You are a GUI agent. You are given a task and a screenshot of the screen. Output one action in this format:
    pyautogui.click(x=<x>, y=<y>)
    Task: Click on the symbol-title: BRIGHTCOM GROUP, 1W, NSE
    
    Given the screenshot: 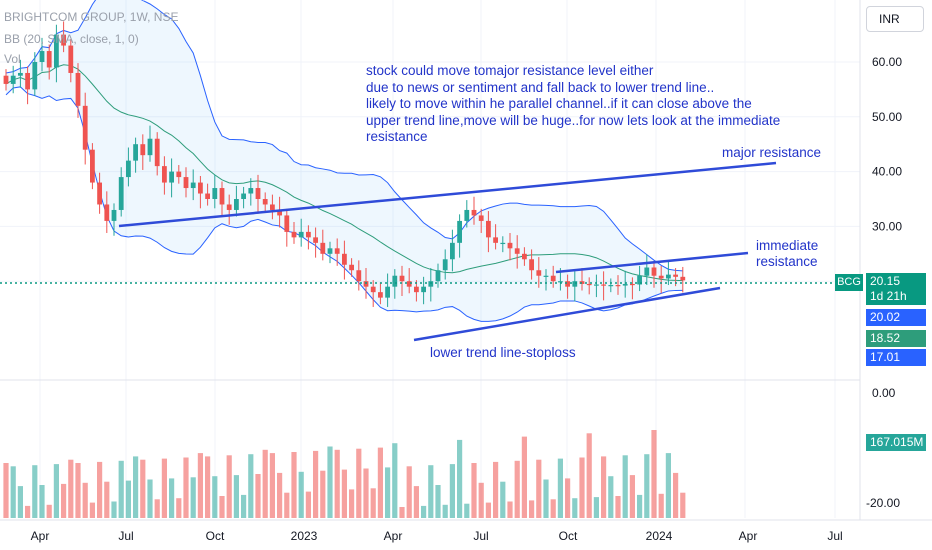 What is the action you would take?
    pyautogui.click(x=91, y=17)
    